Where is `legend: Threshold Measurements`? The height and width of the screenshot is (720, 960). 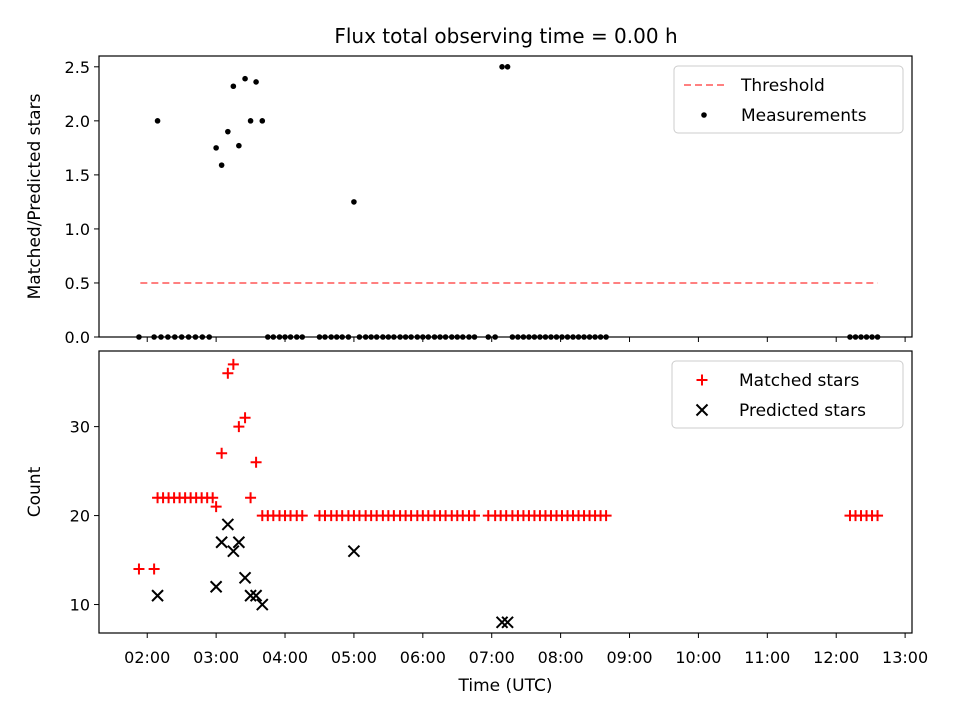 legend: Threshold Measurements is located at coordinates (788, 99).